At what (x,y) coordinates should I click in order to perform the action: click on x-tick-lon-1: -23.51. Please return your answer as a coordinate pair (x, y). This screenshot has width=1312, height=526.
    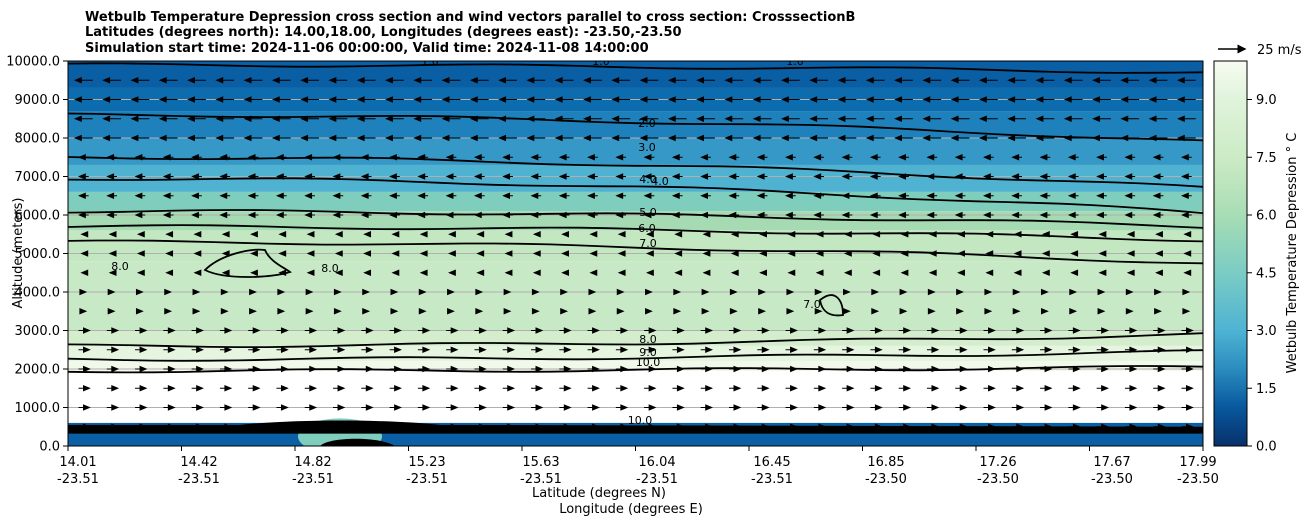
    Looking at the image, I should click on (199, 479).